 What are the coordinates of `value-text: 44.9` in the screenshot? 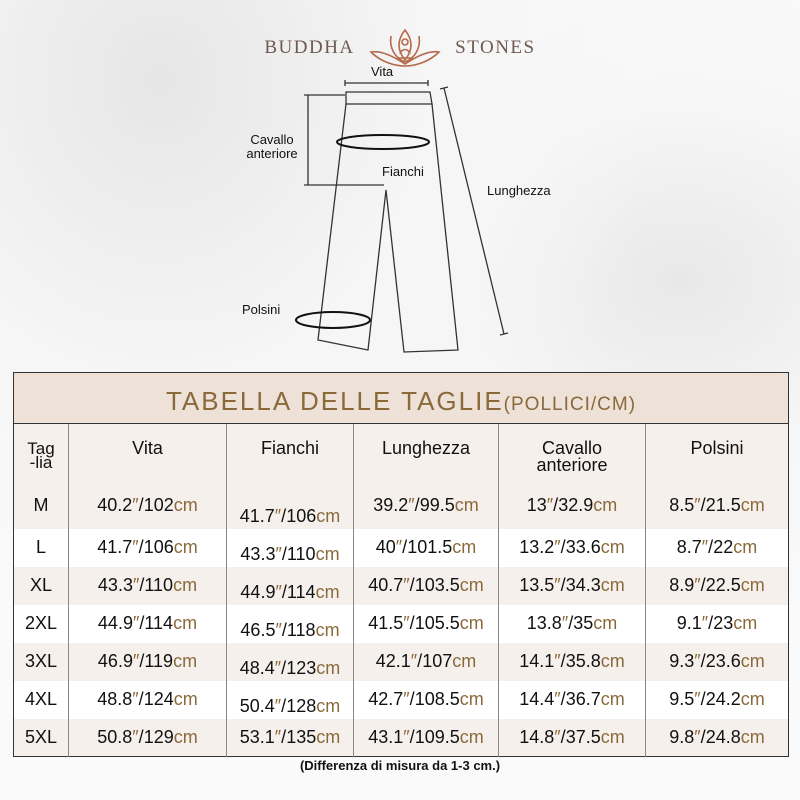 It's located at (258, 591).